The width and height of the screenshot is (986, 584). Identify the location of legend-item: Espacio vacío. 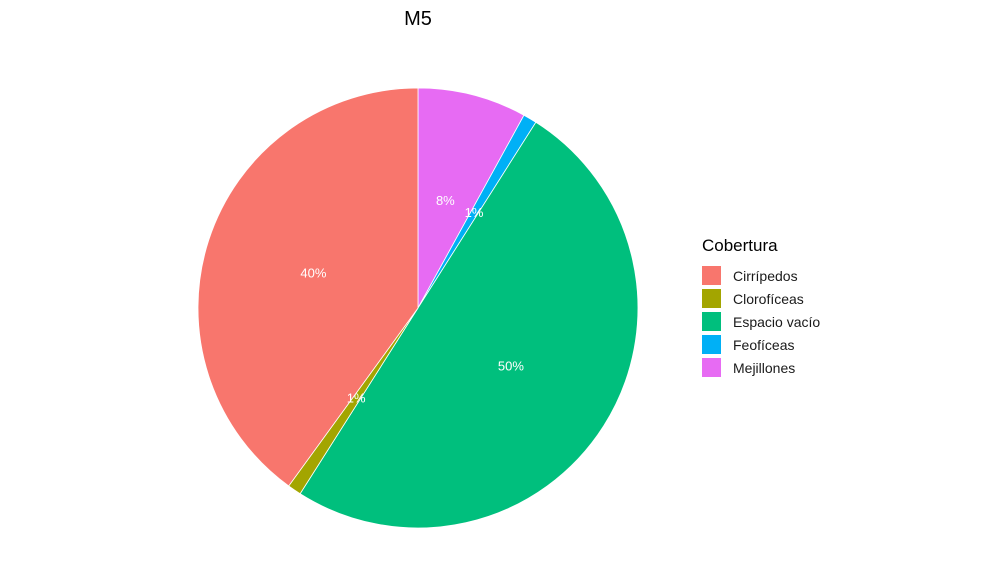
(761, 321).